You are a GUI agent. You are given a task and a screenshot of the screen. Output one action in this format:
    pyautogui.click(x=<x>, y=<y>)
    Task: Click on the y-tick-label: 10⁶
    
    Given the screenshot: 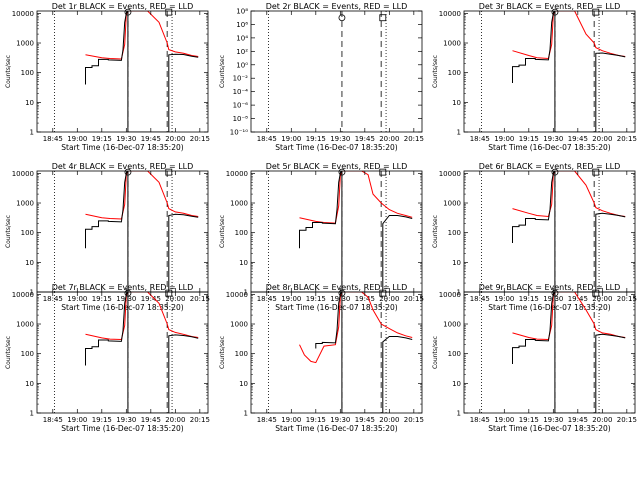 What is the action you would take?
    pyautogui.click(x=242, y=25)
    